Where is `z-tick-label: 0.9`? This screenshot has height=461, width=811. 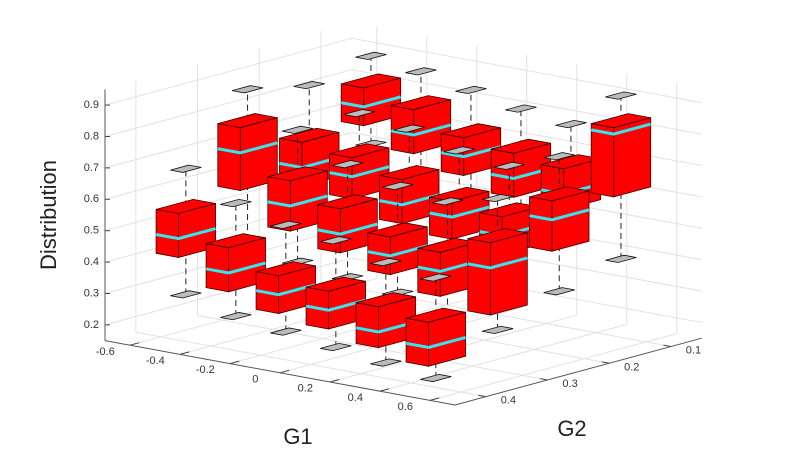
z-tick-label: 0.9 is located at coordinates (91, 105).